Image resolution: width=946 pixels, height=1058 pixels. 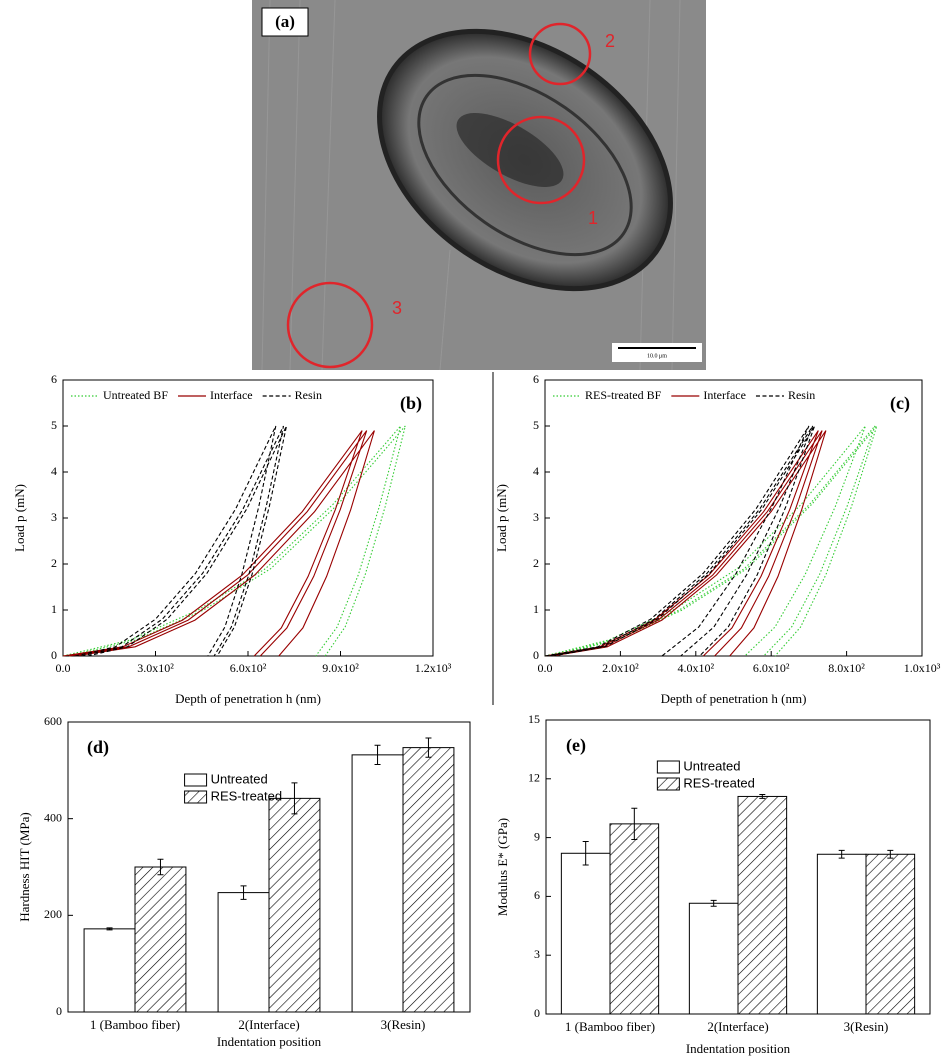 What do you see at coordinates (433, 668) in the screenshot?
I see `x-tick-label: 1.2x10³` at bounding box center [433, 668].